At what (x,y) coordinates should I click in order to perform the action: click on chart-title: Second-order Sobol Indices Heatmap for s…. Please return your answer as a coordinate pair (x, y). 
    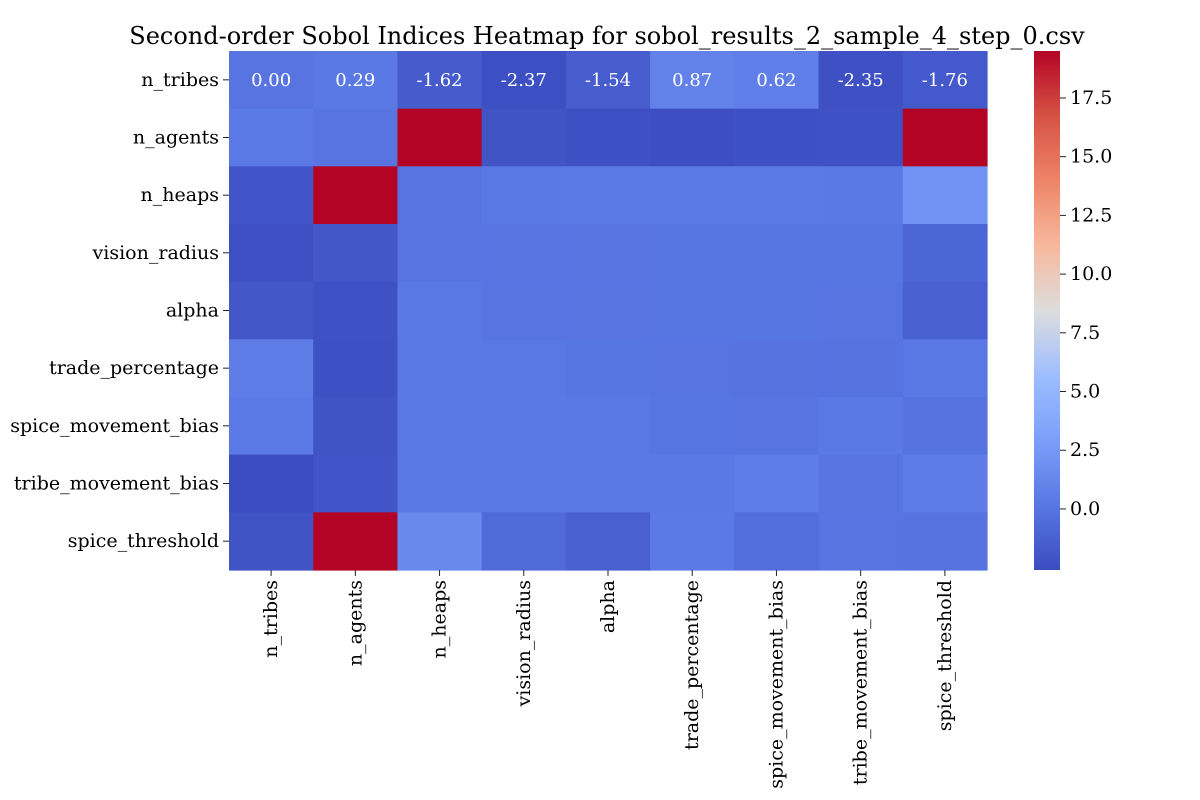
    Looking at the image, I should click on (607, 36).